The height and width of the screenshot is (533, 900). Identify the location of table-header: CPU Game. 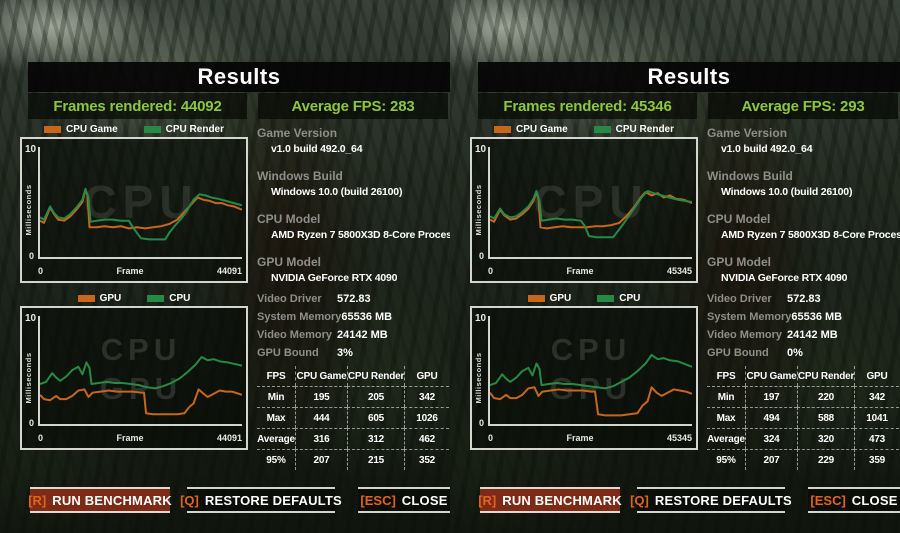
(771, 376).